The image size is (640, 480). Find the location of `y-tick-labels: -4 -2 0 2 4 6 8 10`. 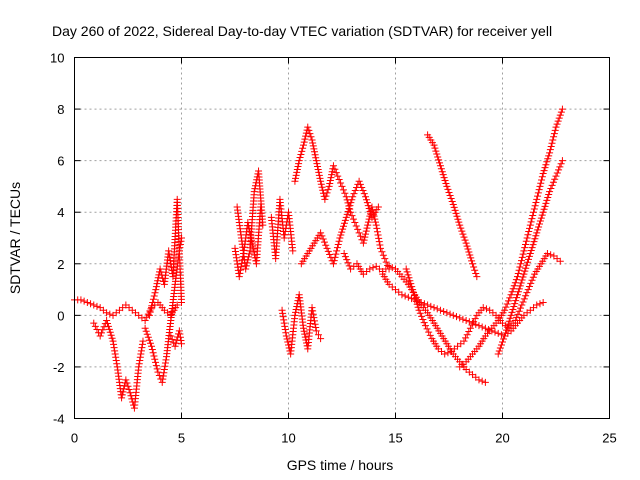

y-tick-labels: -4 -2 0 2 4 6 8 10 is located at coordinates (57, 239).